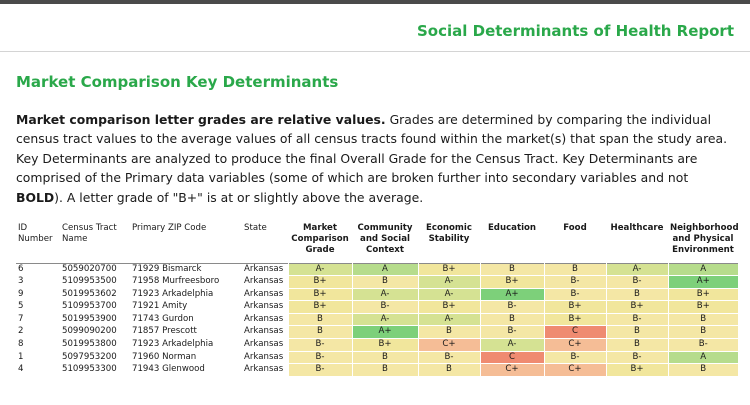 Image resolution: width=750 pixels, height=405 pixels. What do you see at coordinates (575, 228) in the screenshot?
I see `col-header-food: Food` at bounding box center [575, 228].